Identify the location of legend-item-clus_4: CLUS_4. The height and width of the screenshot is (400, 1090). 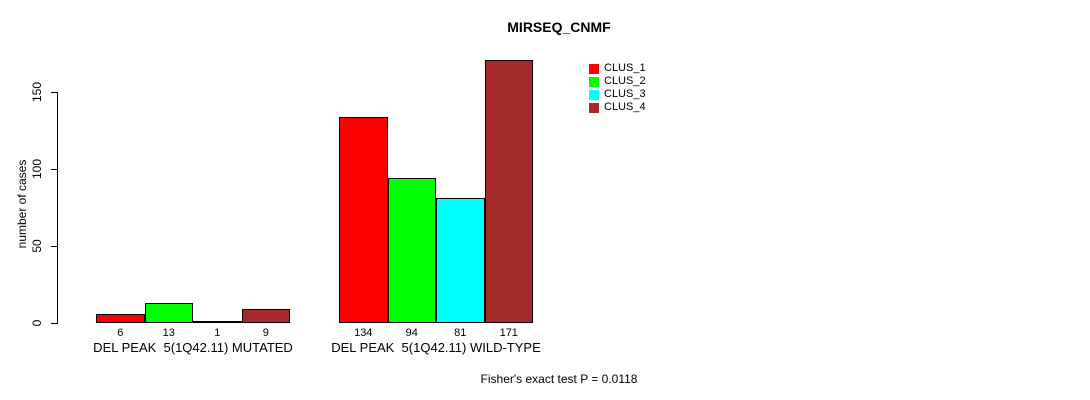
(617, 107).